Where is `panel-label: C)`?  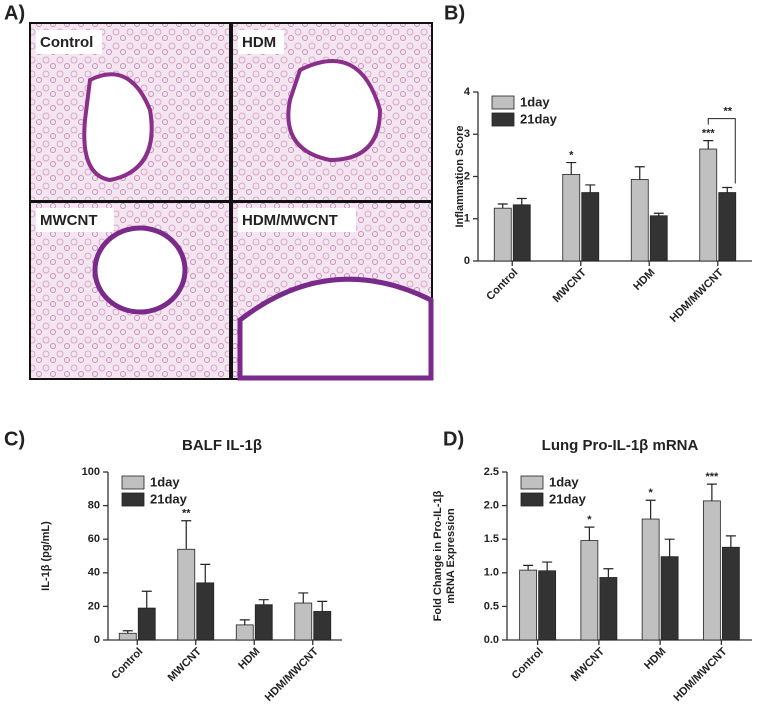
panel-label: C) is located at coordinates (14, 439).